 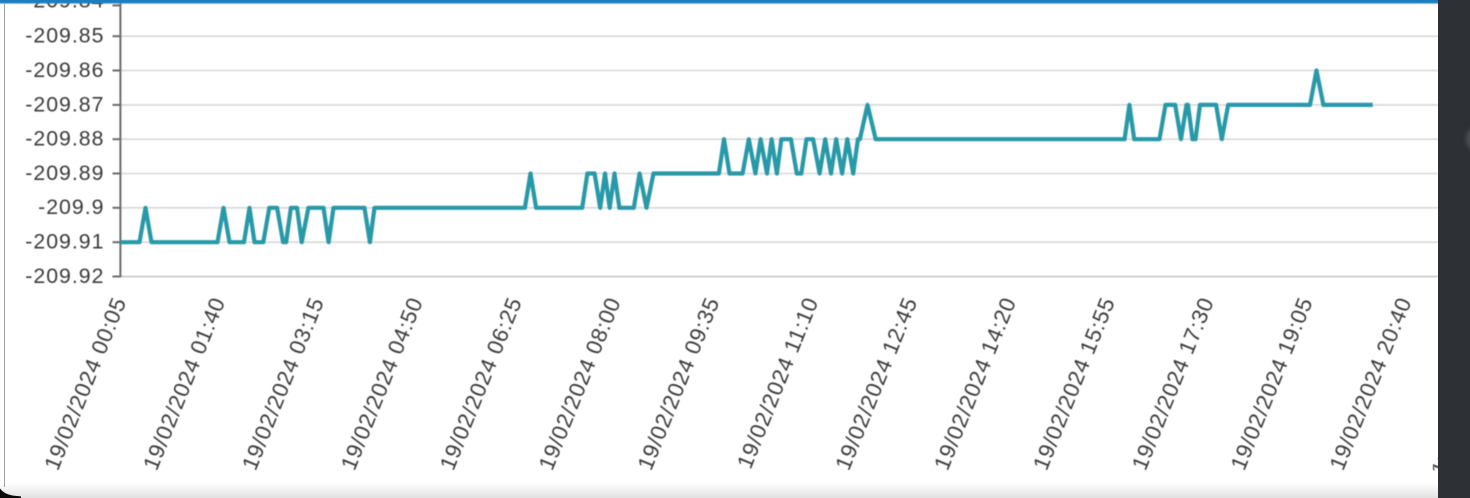 What do you see at coordinates (64, 173) in the screenshot?
I see `svg-text: -209.89` at bounding box center [64, 173].